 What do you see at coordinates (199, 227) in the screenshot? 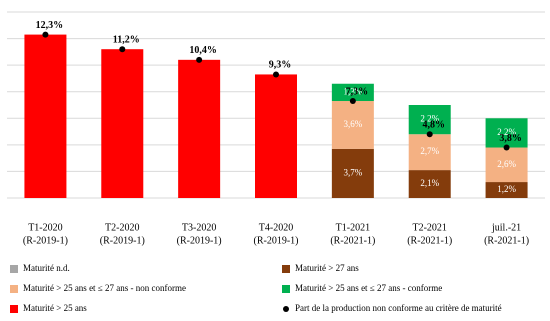
I see `x-tick-label: T3-2020` at bounding box center [199, 227].